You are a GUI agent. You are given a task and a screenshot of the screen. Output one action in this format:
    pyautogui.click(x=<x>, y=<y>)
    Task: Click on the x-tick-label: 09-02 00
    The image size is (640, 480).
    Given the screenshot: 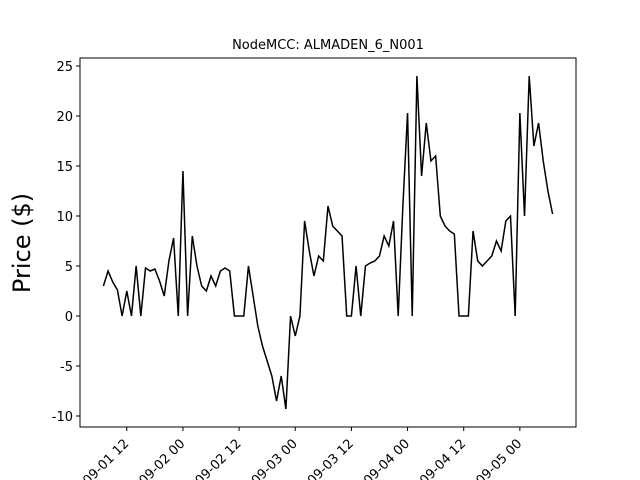 What is the action you would take?
    pyautogui.click(x=162, y=458)
    